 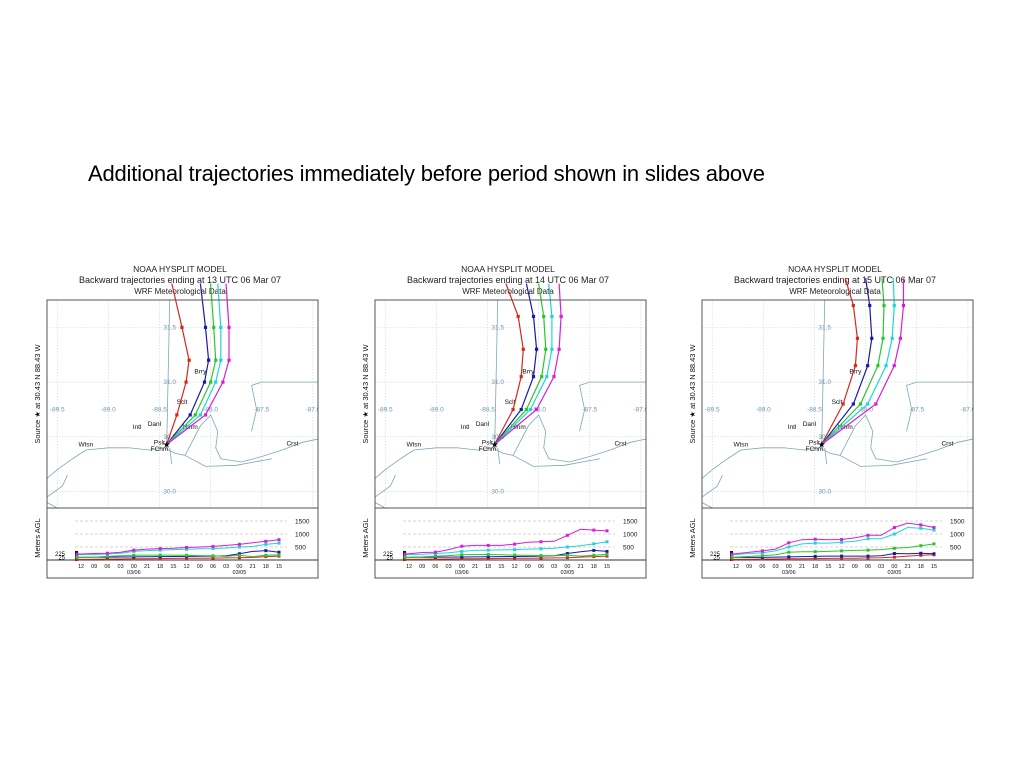 What do you see at coordinates (824, 327) in the screenshot?
I see `lat-tick-label: 31.5` at bounding box center [824, 327].